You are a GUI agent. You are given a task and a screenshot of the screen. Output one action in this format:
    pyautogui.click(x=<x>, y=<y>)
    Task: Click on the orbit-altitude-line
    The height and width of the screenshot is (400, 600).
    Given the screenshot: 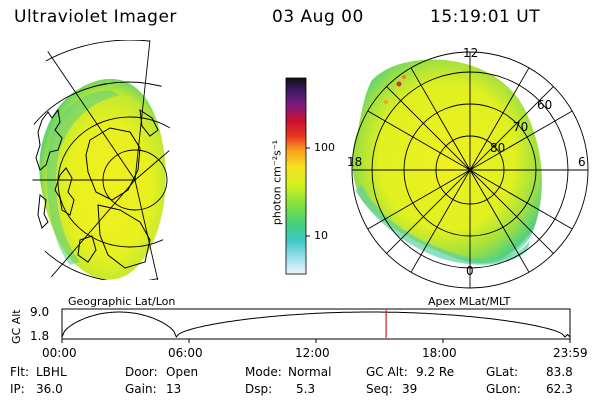 What is the action you would take?
    pyautogui.click(x=316, y=324)
    